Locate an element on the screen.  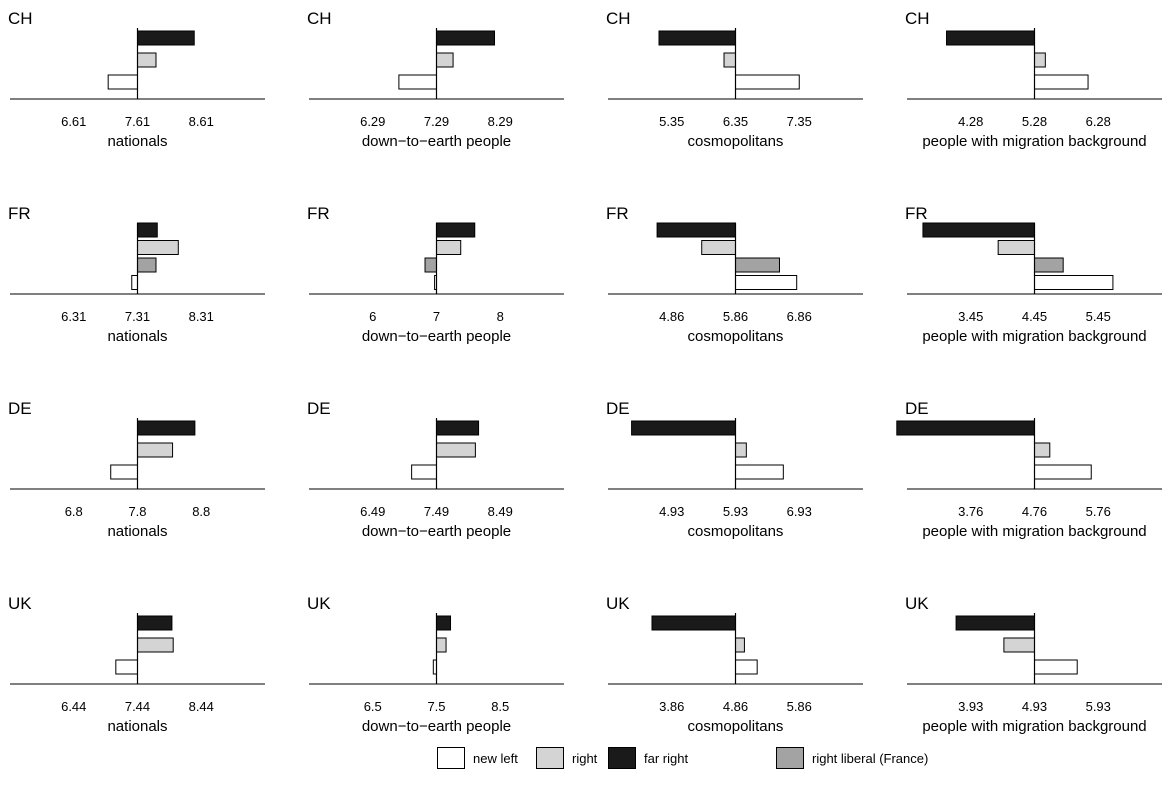
panel-fr-people-with-migration-background-bar-new-left is located at coordinates (1074, 282).